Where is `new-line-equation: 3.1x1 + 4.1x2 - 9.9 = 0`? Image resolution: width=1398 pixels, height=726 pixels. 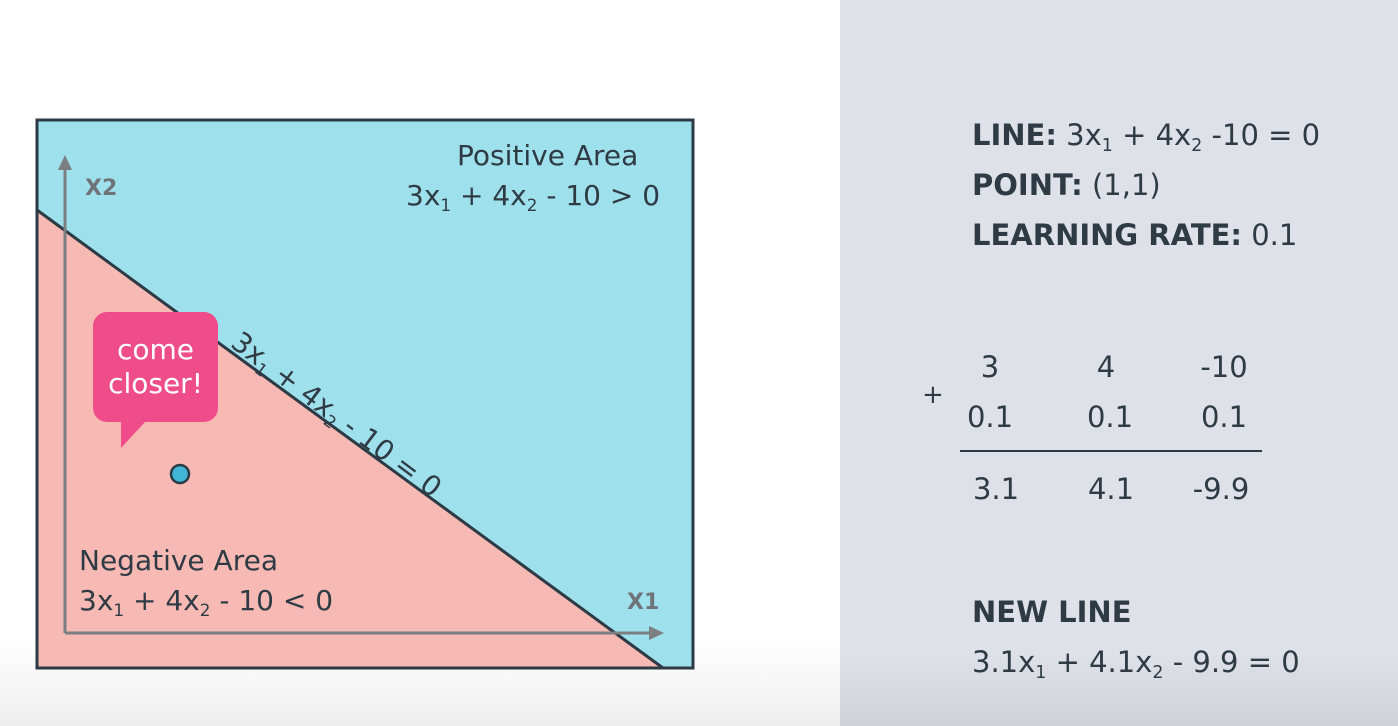
new-line-equation: 3.1x1 + 4.1x2 - 9.9 = 0 is located at coordinates (1136, 664).